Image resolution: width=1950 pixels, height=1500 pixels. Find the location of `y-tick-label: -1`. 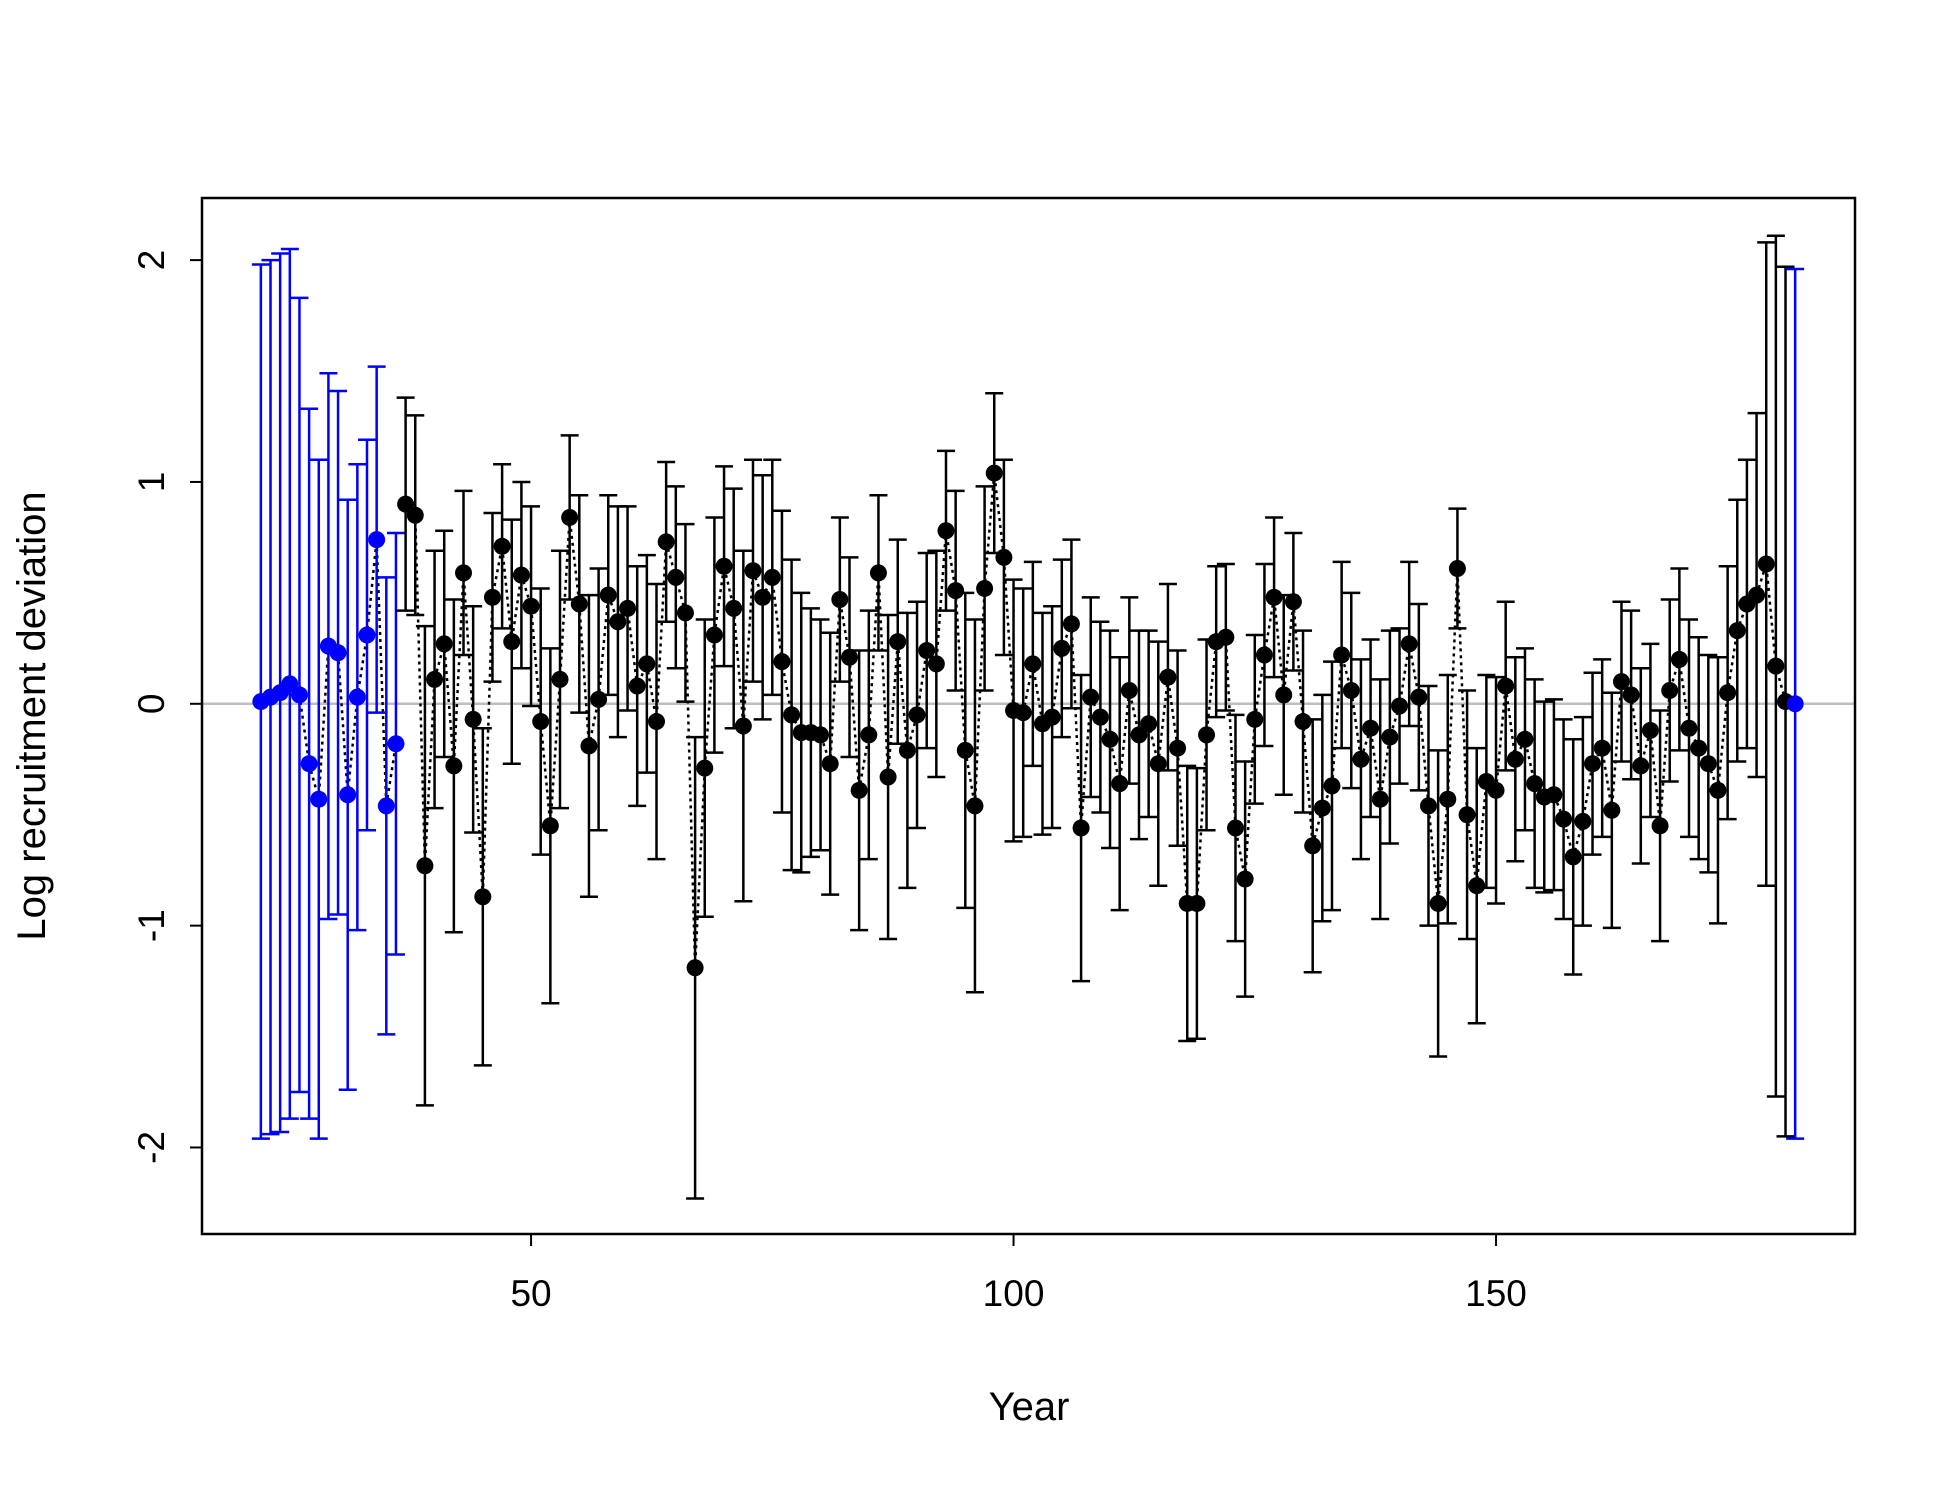

y-tick-label: -1 is located at coordinates (151, 925).